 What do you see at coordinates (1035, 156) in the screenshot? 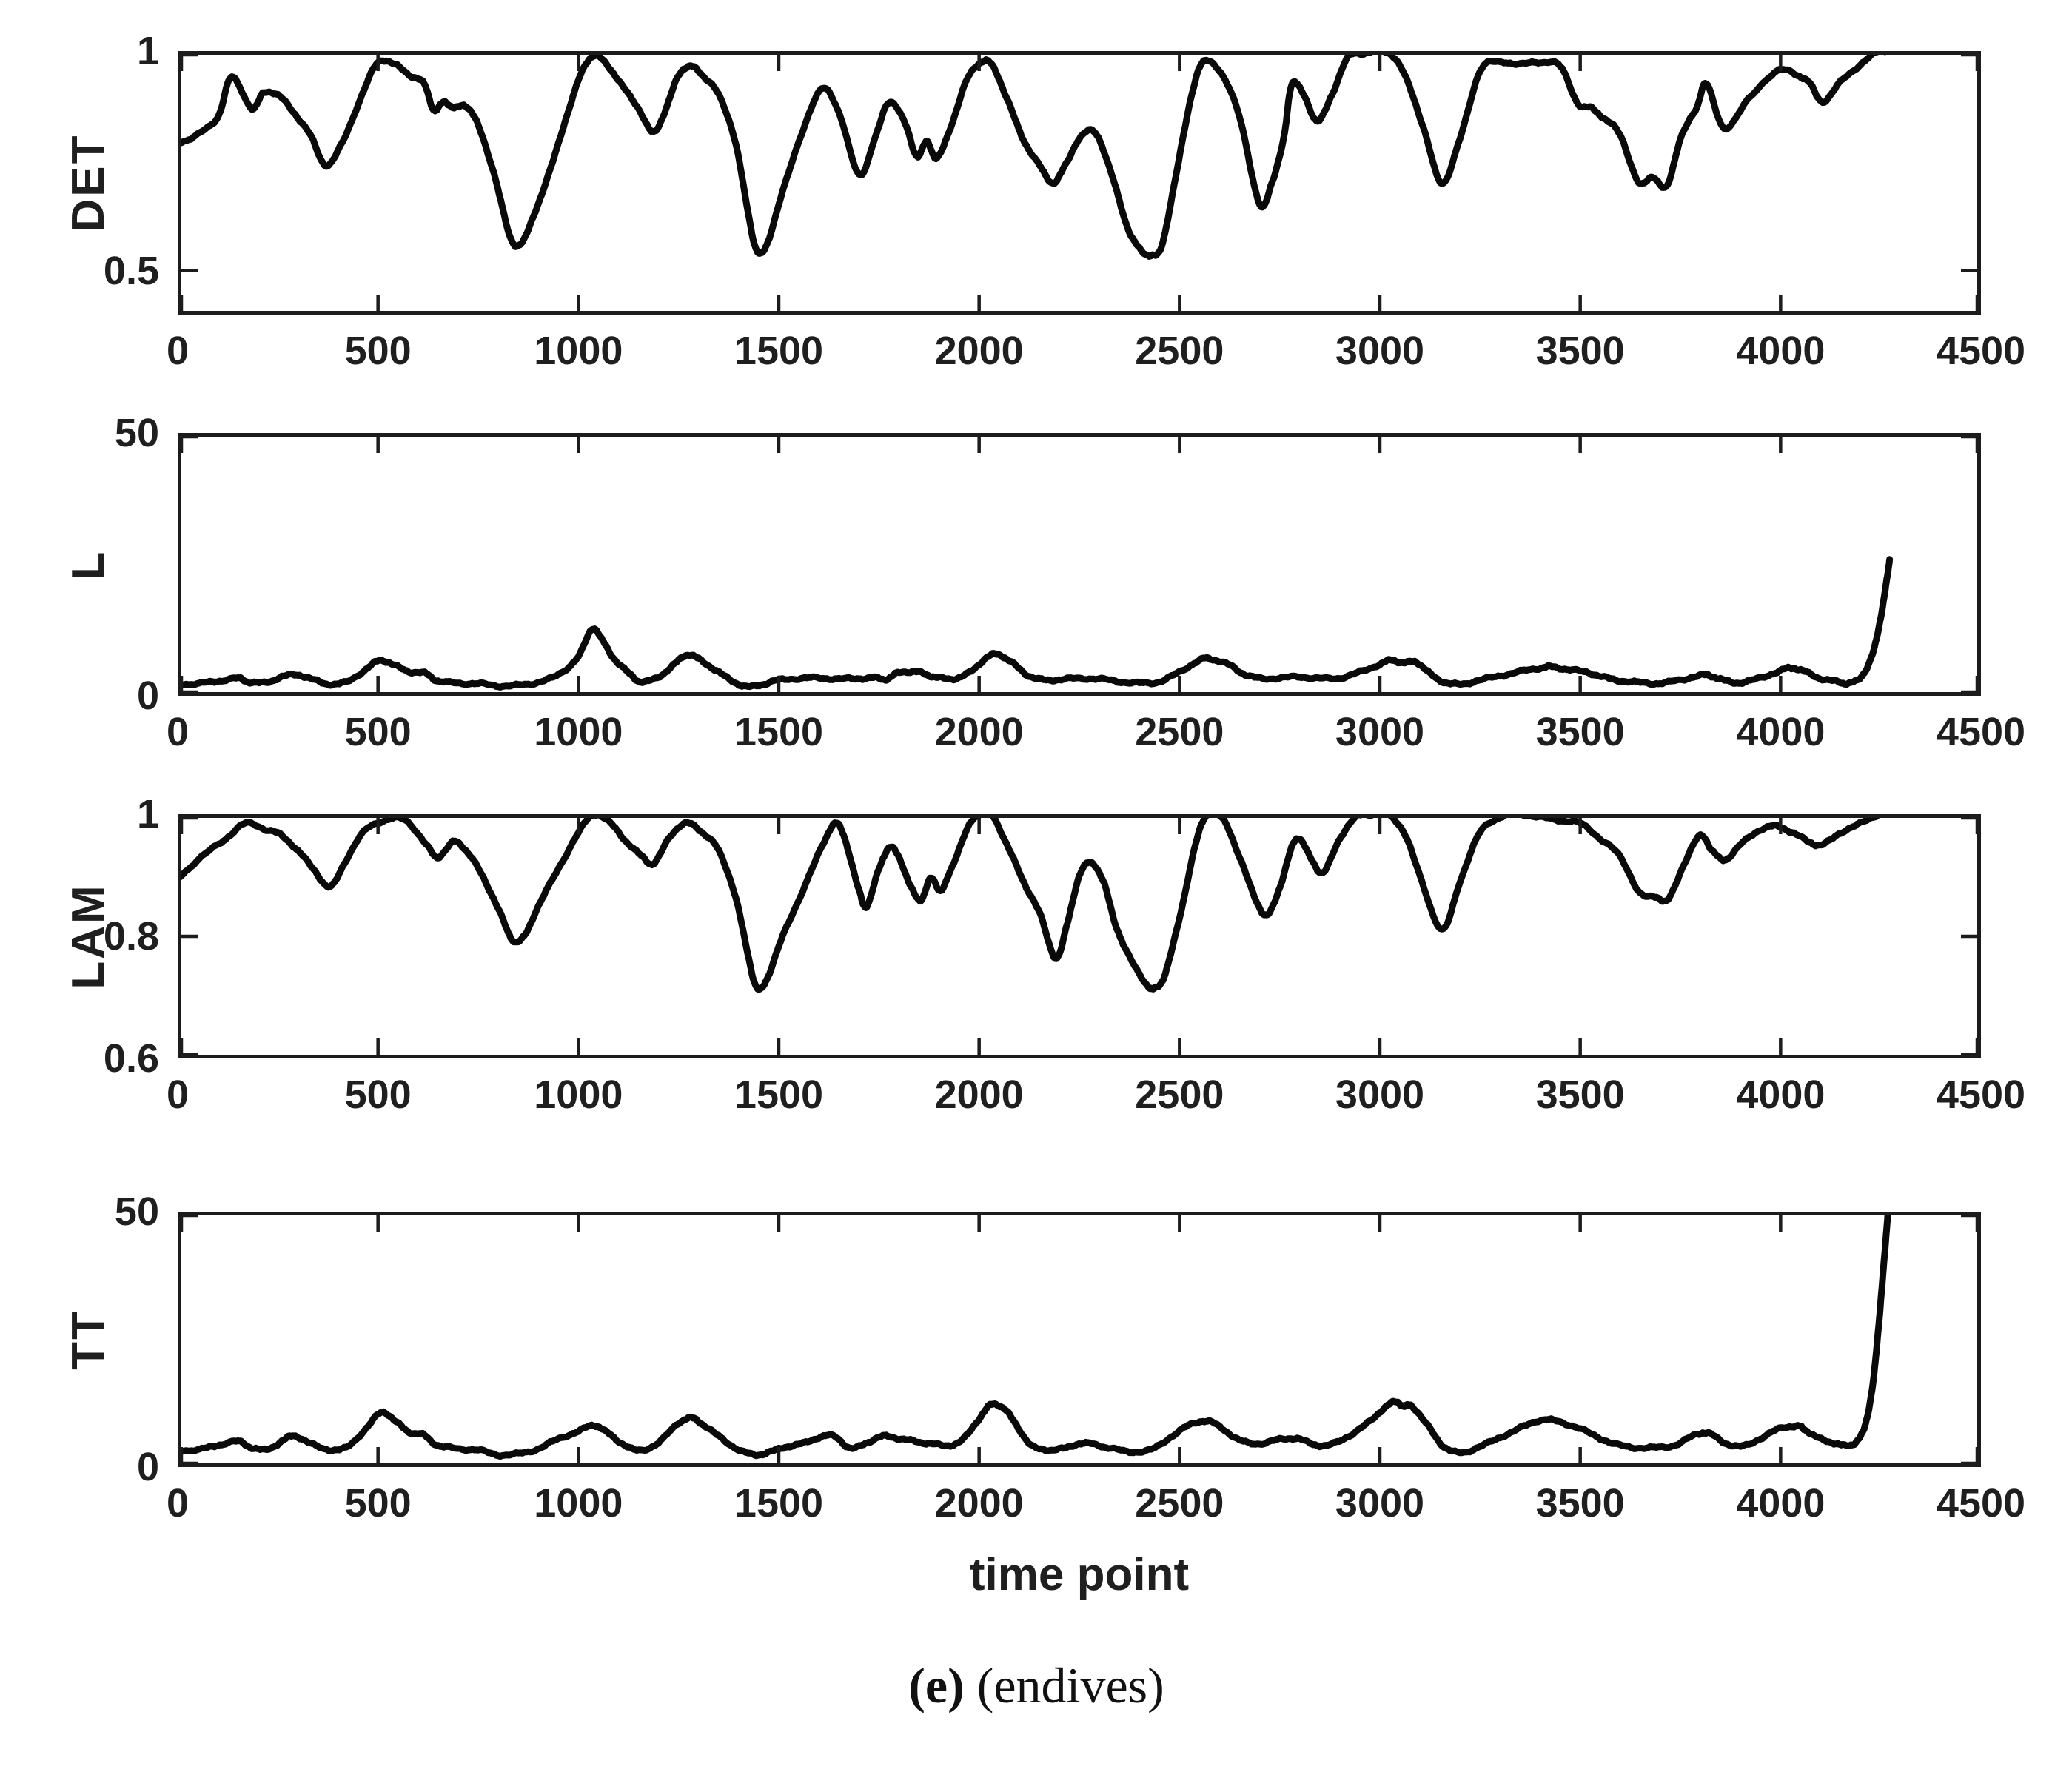
I see `det-series-line` at bounding box center [1035, 156].